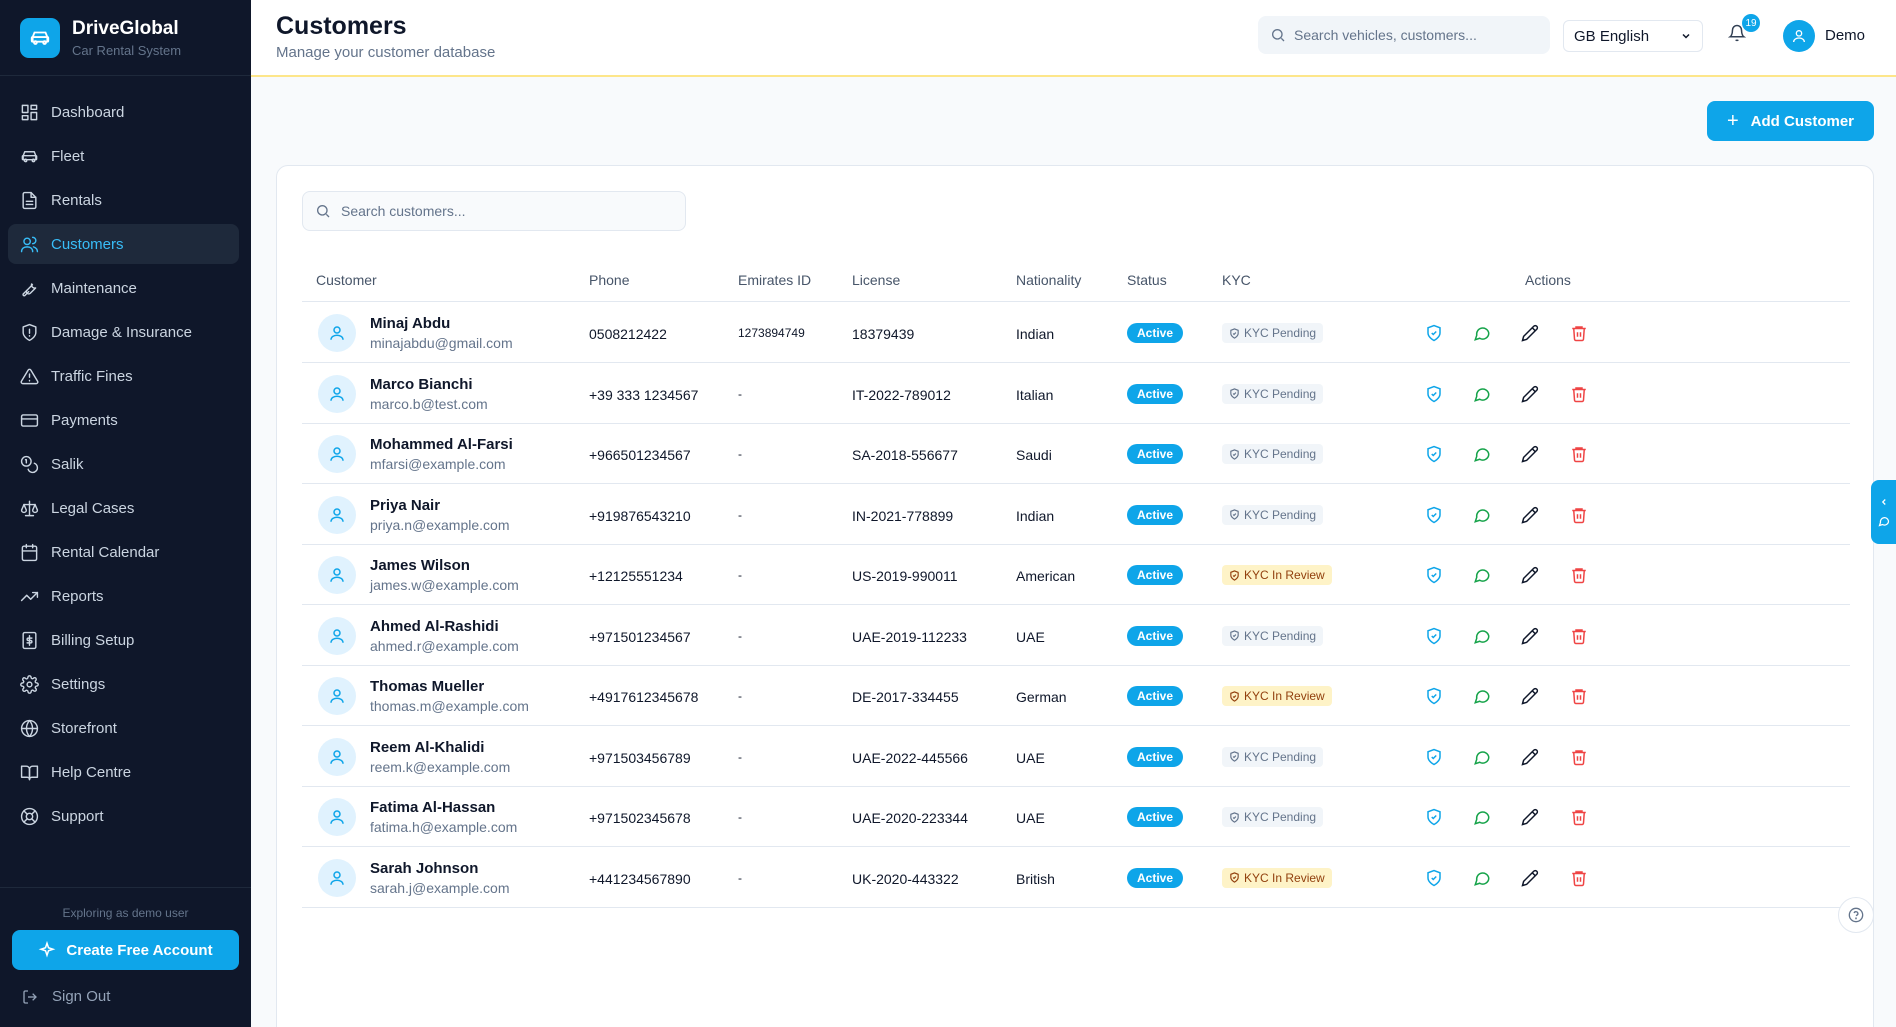  I want to click on chevron-left-icon, so click(1883, 502).